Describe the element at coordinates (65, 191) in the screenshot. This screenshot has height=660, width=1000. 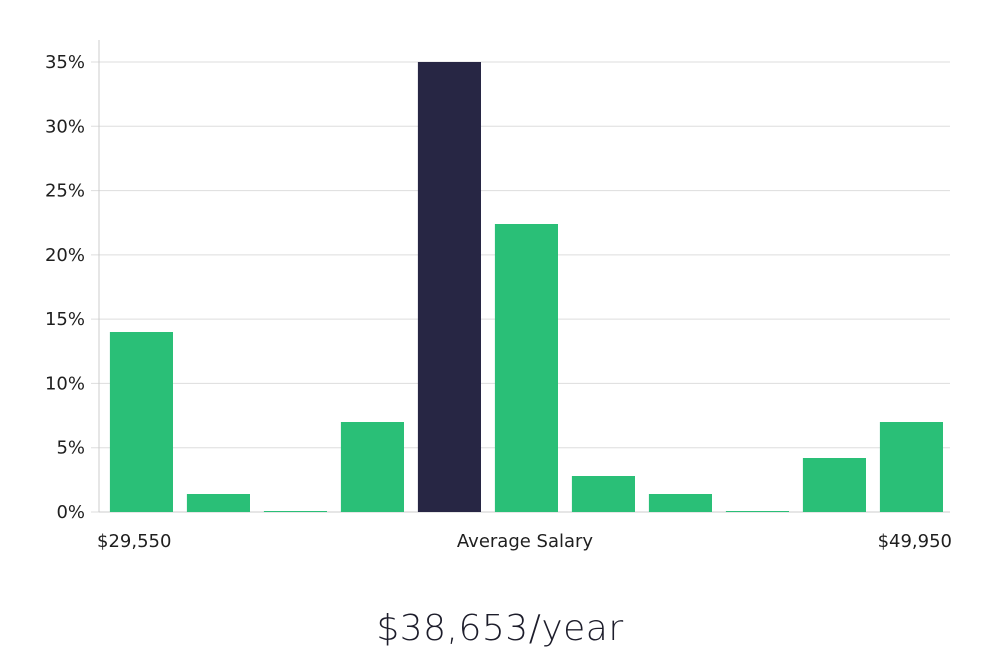
I see `y-tick-label: 25%` at that location.